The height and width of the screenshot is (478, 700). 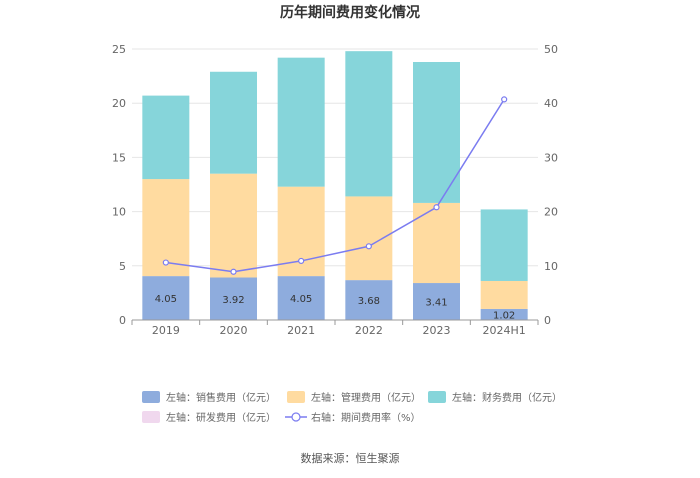 I want to click on legend-label: 左轴：研发费用（亿元）, so click(x=221, y=417).